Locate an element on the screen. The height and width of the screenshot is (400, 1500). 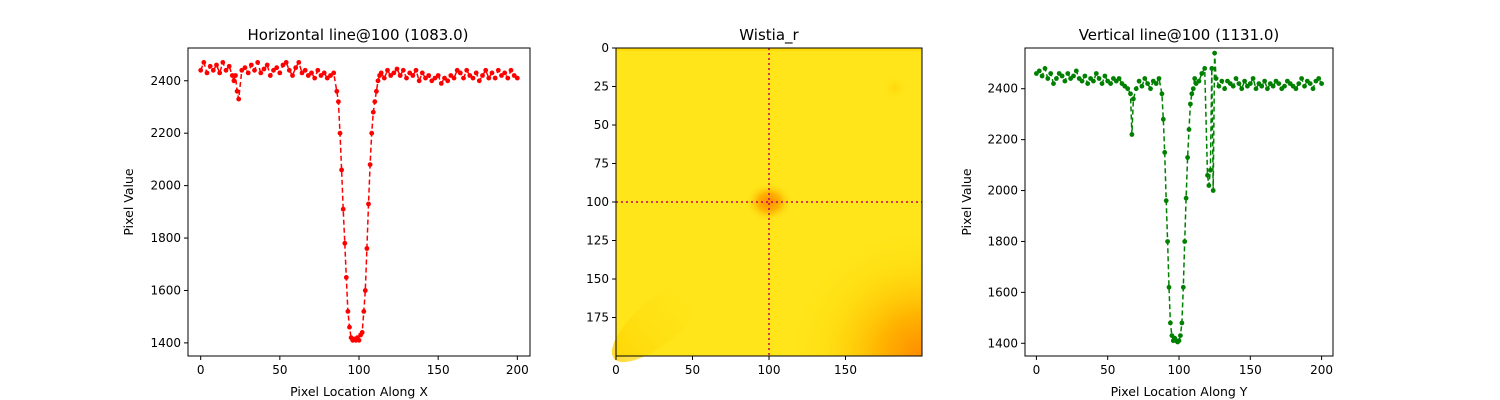
heatmap-xtick-label: 0 is located at coordinates (616, 370).